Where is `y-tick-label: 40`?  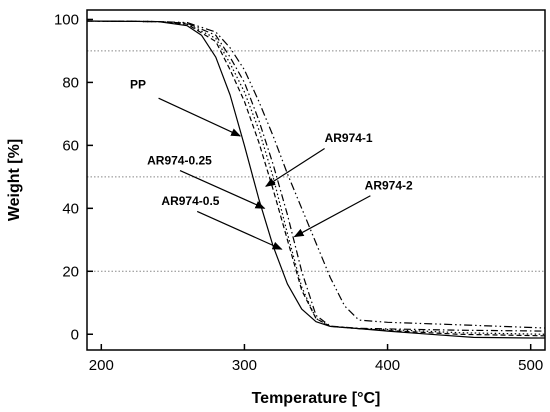
y-tick-label: 40 is located at coordinates (70, 208).